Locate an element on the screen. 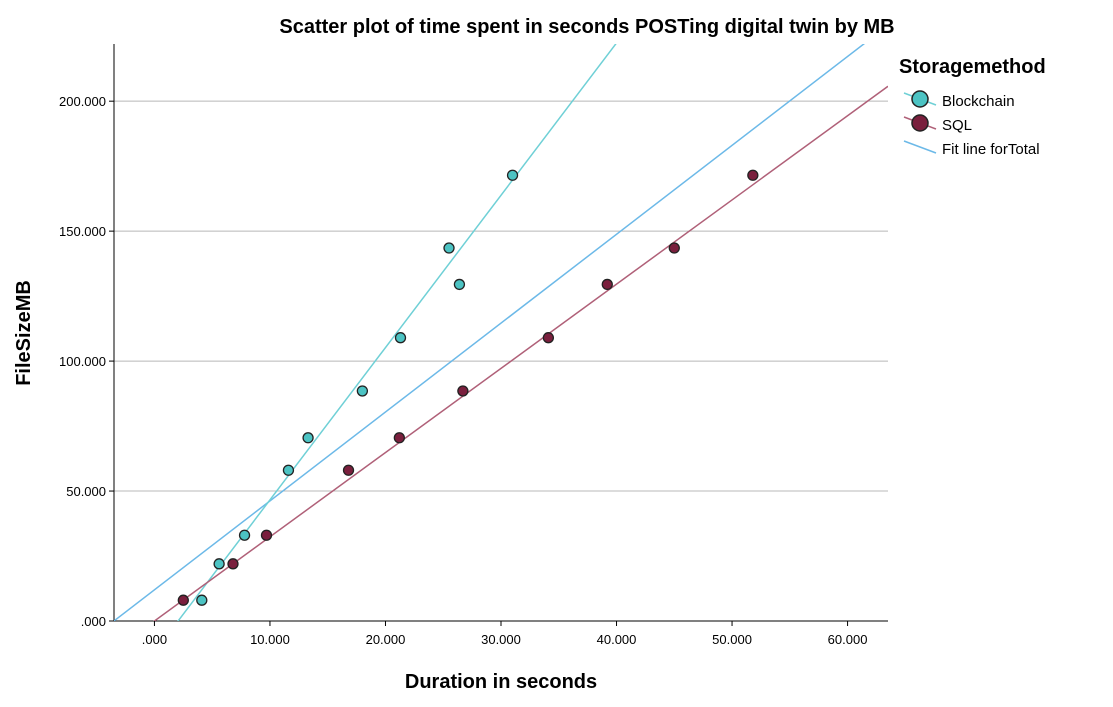  x-axis-title: Duration in seconds is located at coordinates (501, 682).